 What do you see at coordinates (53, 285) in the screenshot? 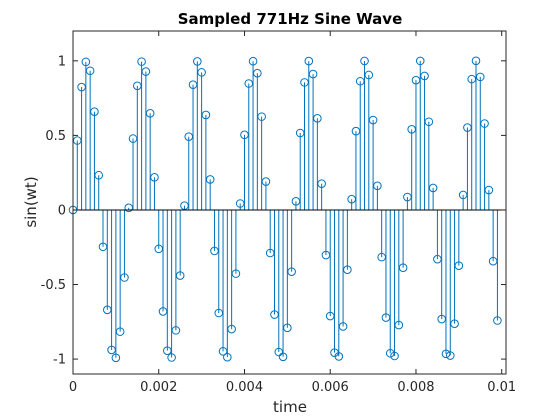
I see `y-tick-label: -0.5` at bounding box center [53, 285].